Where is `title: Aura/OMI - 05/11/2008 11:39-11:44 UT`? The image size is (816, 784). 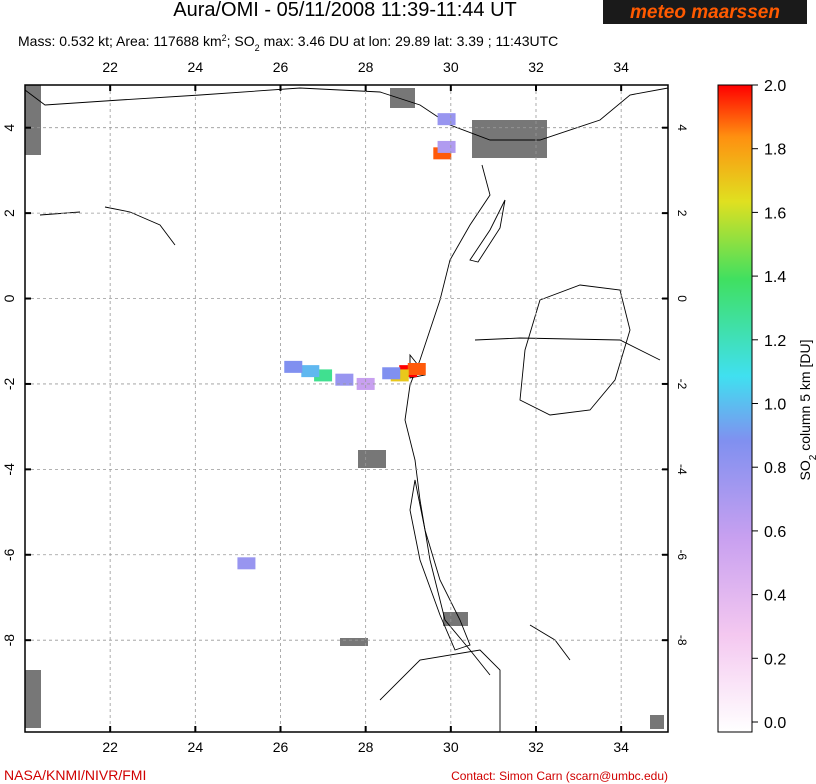
title: Aura/OMI - 05/11/2008 11:39-11:44 UT is located at coordinates (345, 10).